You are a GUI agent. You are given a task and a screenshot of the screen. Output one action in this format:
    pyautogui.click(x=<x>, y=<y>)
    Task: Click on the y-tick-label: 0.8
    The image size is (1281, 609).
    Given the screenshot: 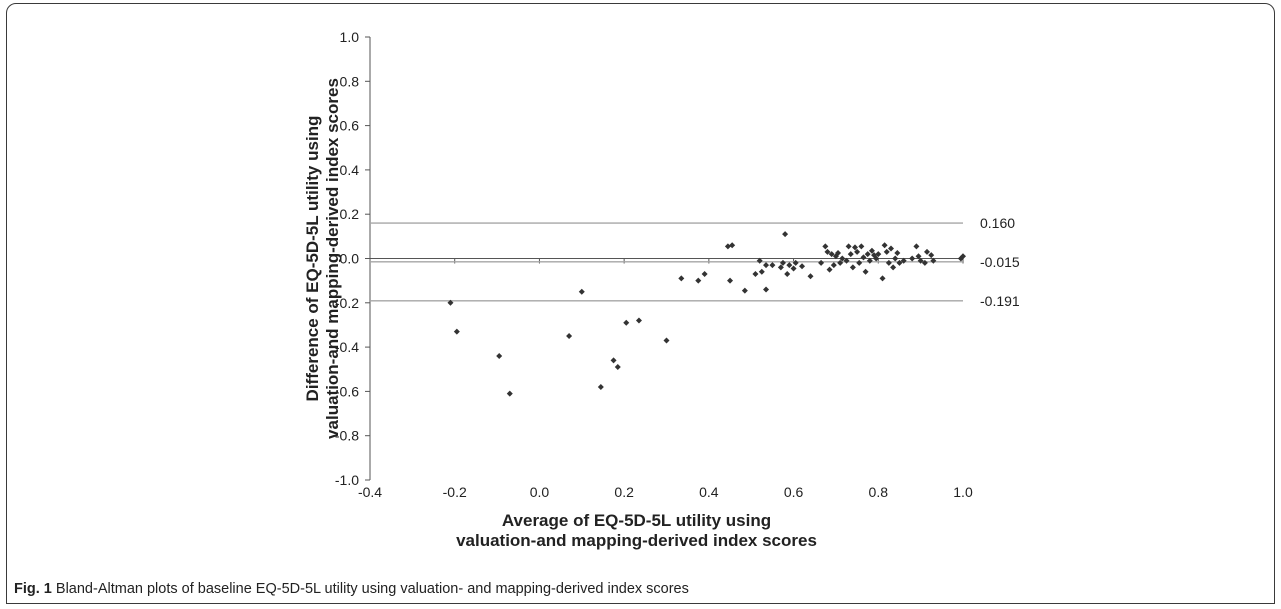 What is the action you would take?
    pyautogui.click(x=350, y=81)
    